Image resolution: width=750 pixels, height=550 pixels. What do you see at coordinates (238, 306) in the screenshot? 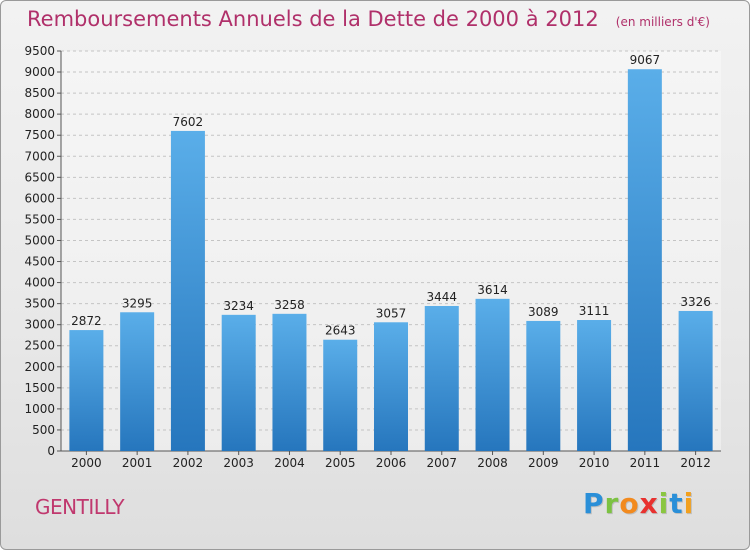
I see `bar-value-label: 3234` at bounding box center [238, 306].